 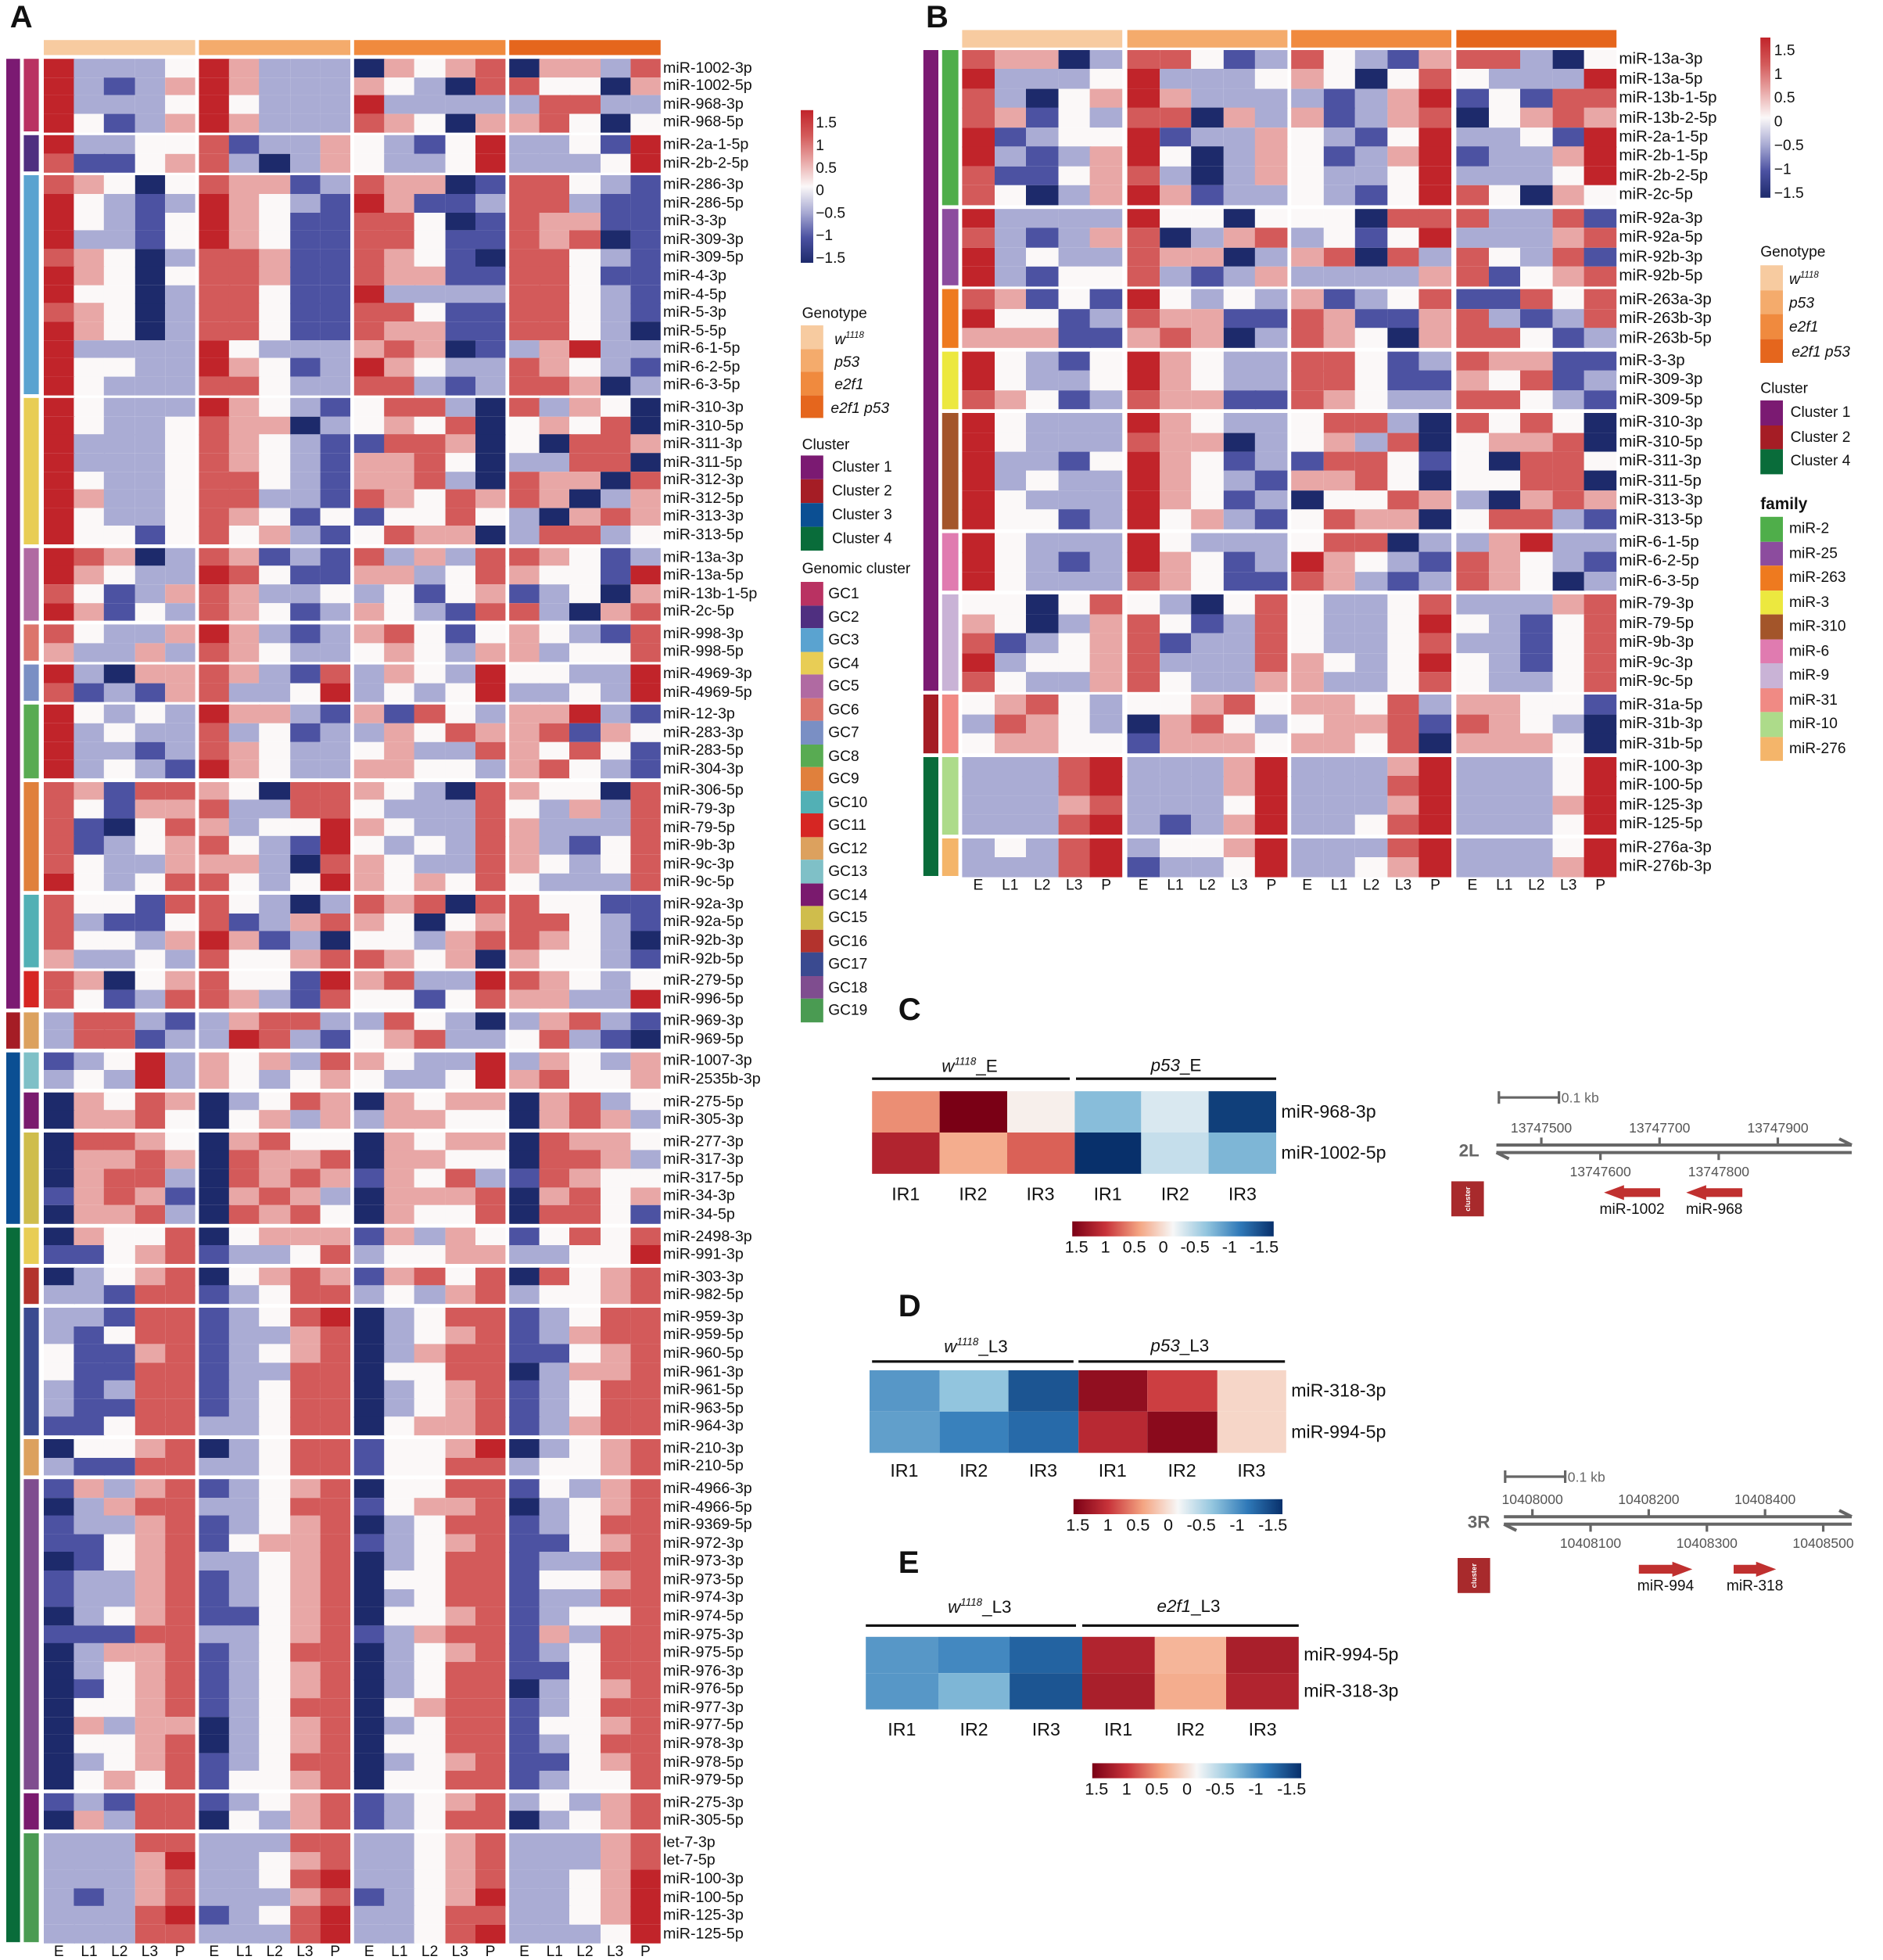 I want to click on panel-label-d: D, so click(x=909, y=1306).